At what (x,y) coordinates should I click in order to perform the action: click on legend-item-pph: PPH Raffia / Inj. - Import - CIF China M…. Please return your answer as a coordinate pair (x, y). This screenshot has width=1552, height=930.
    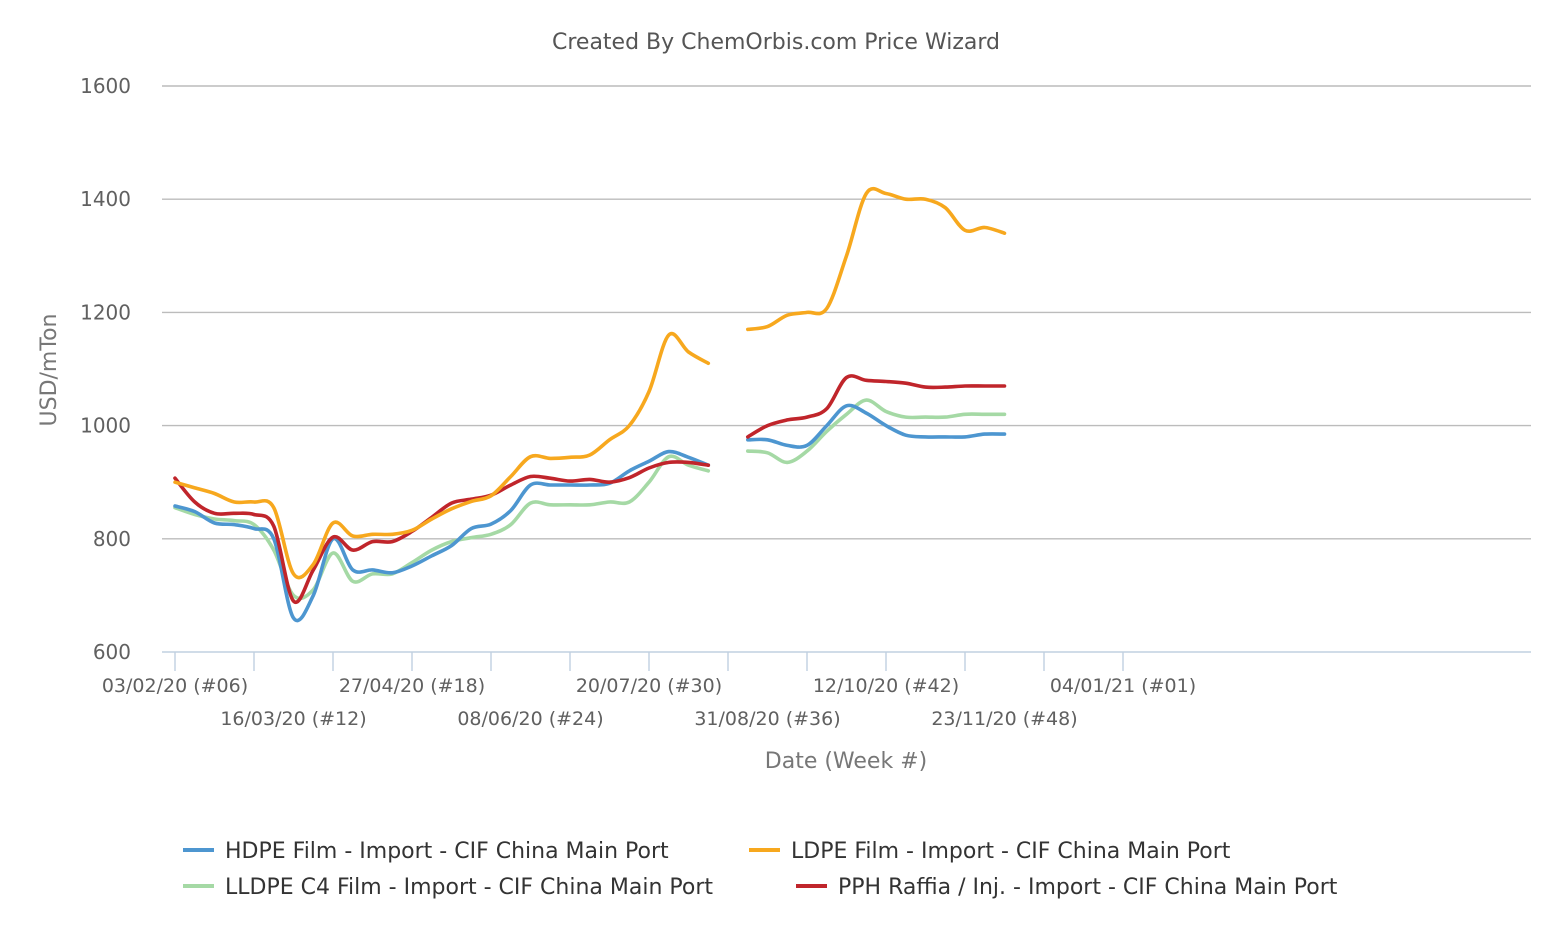
    Looking at the image, I should click on (1067, 887).